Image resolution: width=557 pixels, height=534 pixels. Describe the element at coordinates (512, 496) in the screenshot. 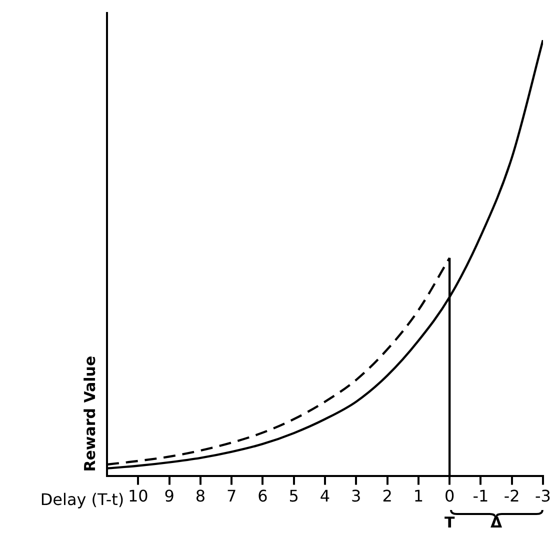

I see `x-tick-label: -2` at that location.